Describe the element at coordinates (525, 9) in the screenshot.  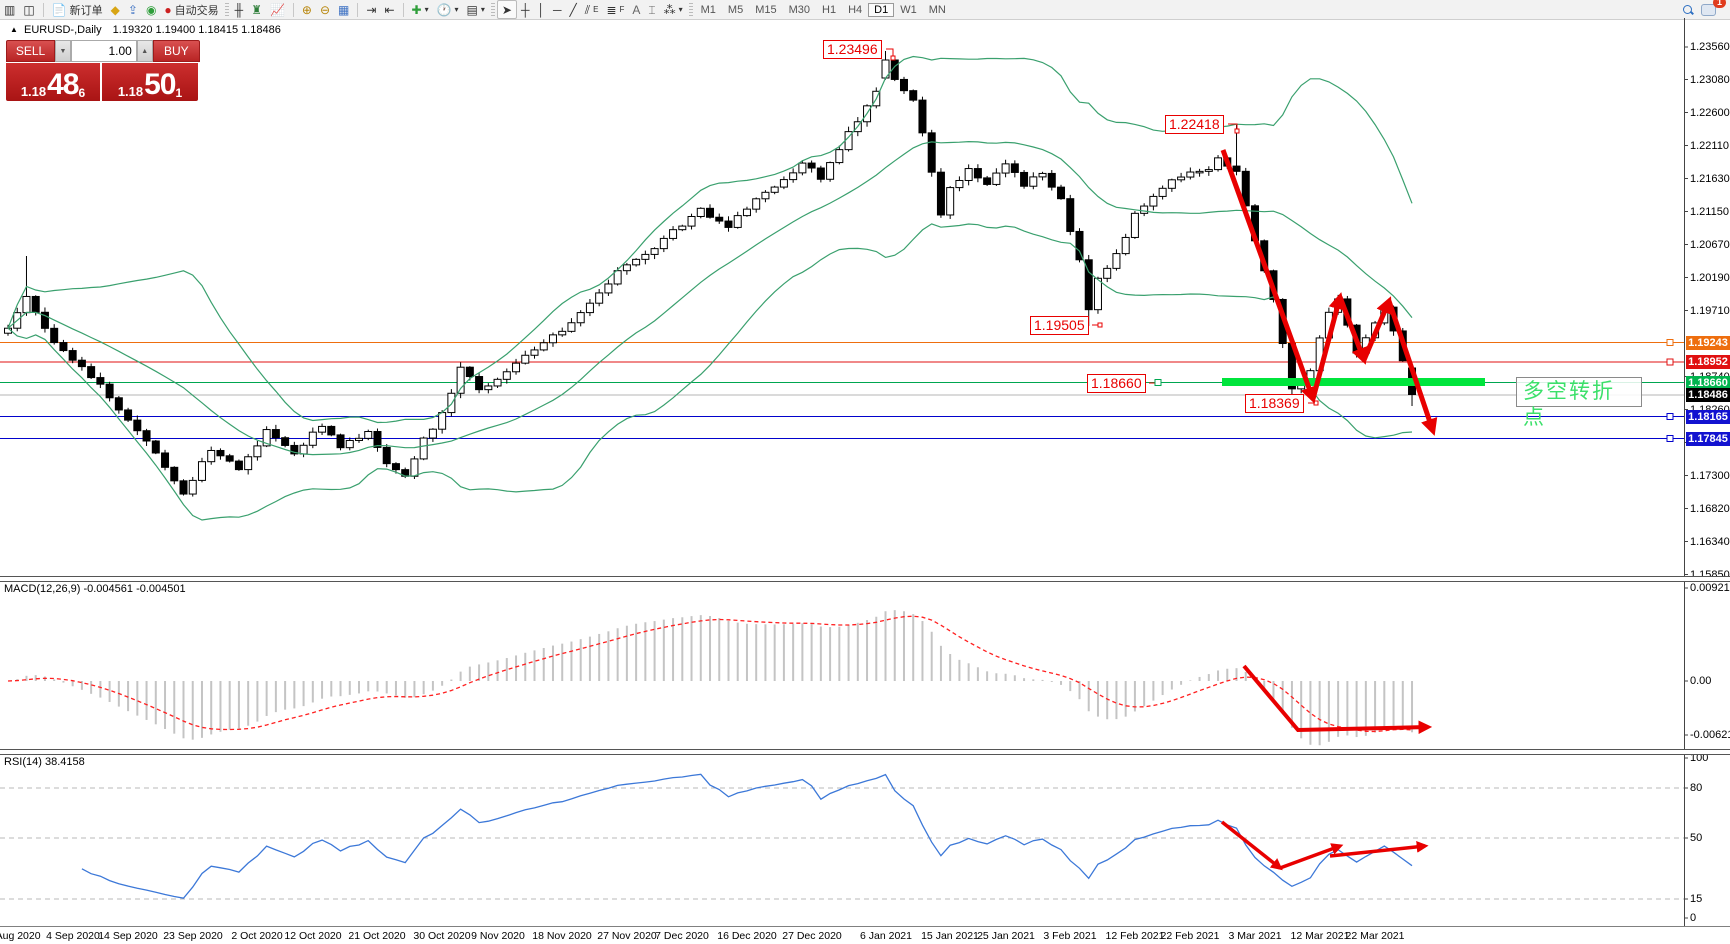
I see `crosshair-icon: ┼` at that location.